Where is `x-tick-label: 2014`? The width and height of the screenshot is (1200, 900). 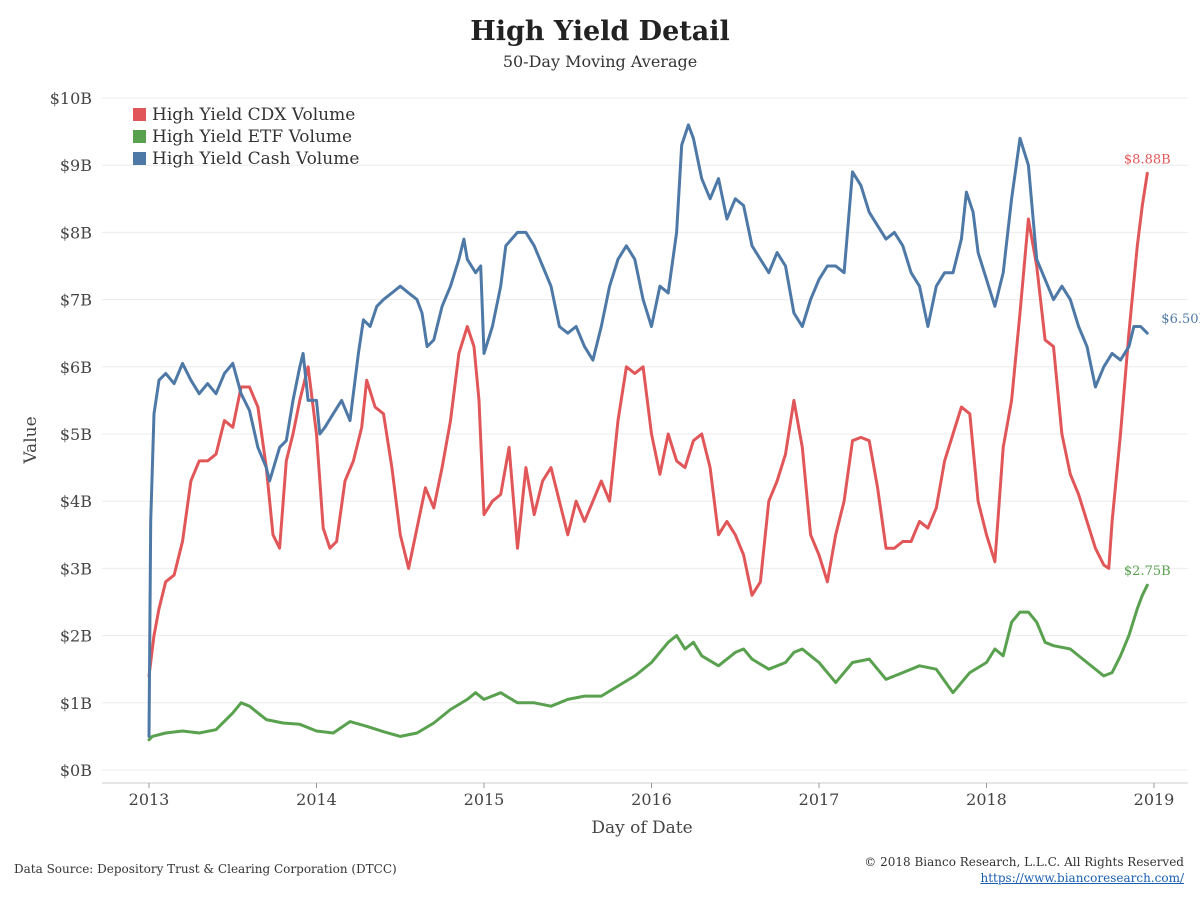
x-tick-label: 2014 is located at coordinates (316, 799).